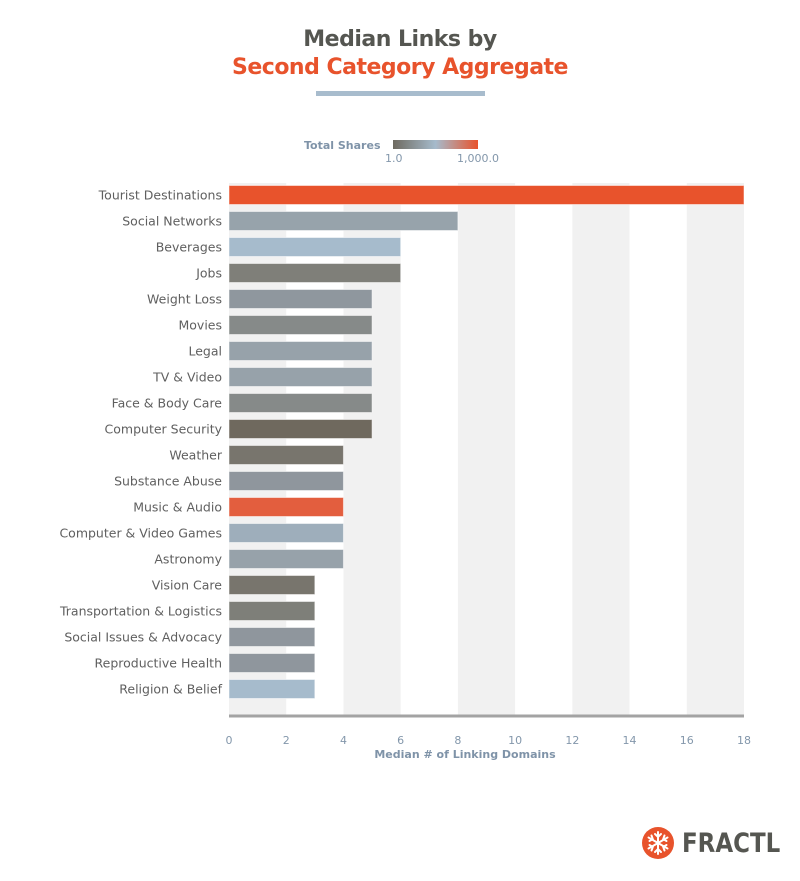 This screenshot has width=800, height=881. Describe the element at coordinates (229, 740) in the screenshot. I see `x-tick-label: 0` at that location.